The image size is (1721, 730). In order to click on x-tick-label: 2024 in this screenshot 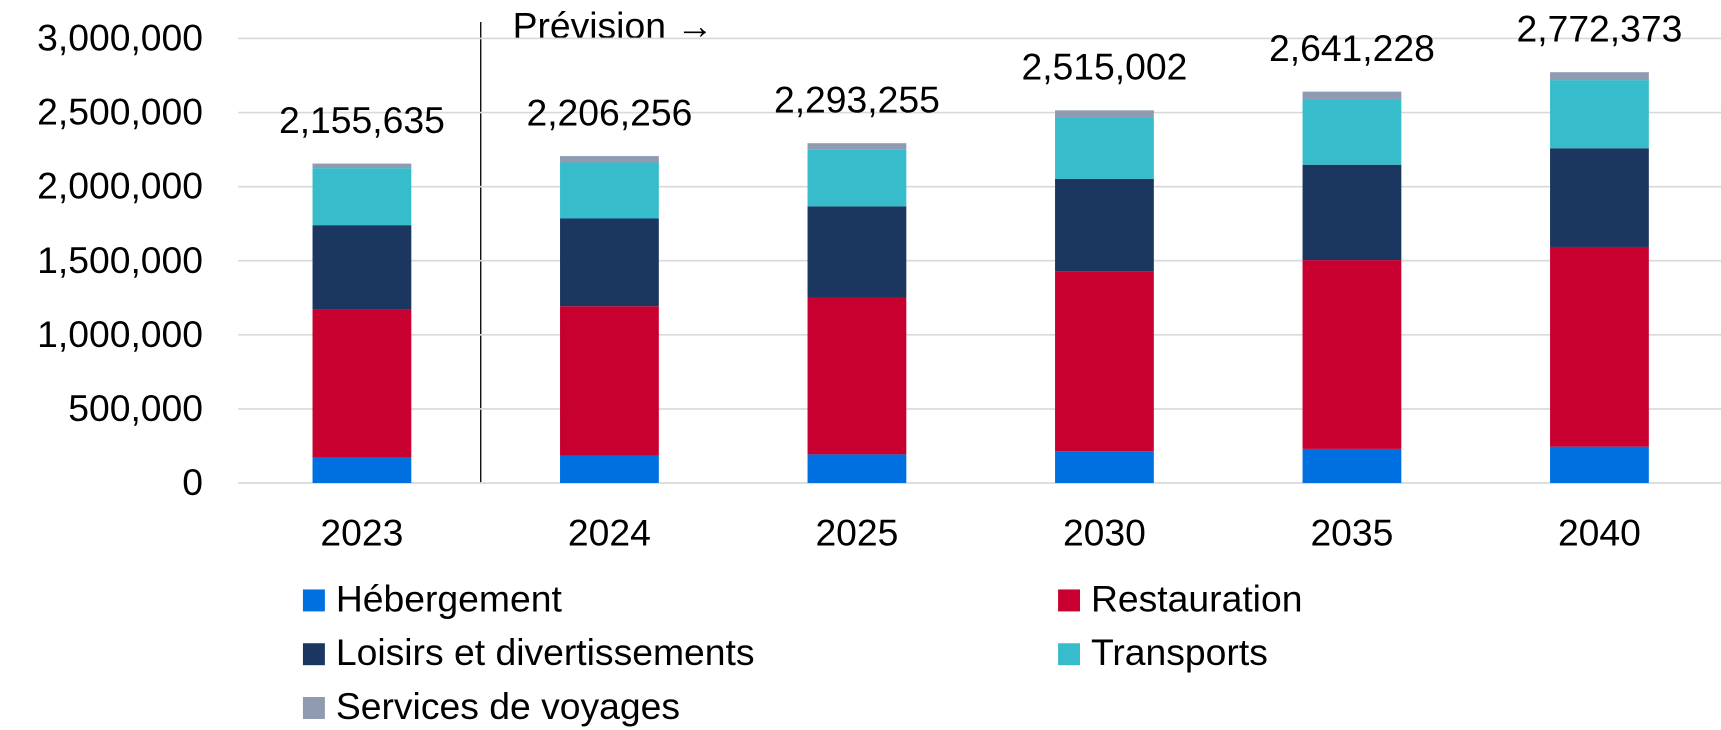, I will do `click(609, 533)`.